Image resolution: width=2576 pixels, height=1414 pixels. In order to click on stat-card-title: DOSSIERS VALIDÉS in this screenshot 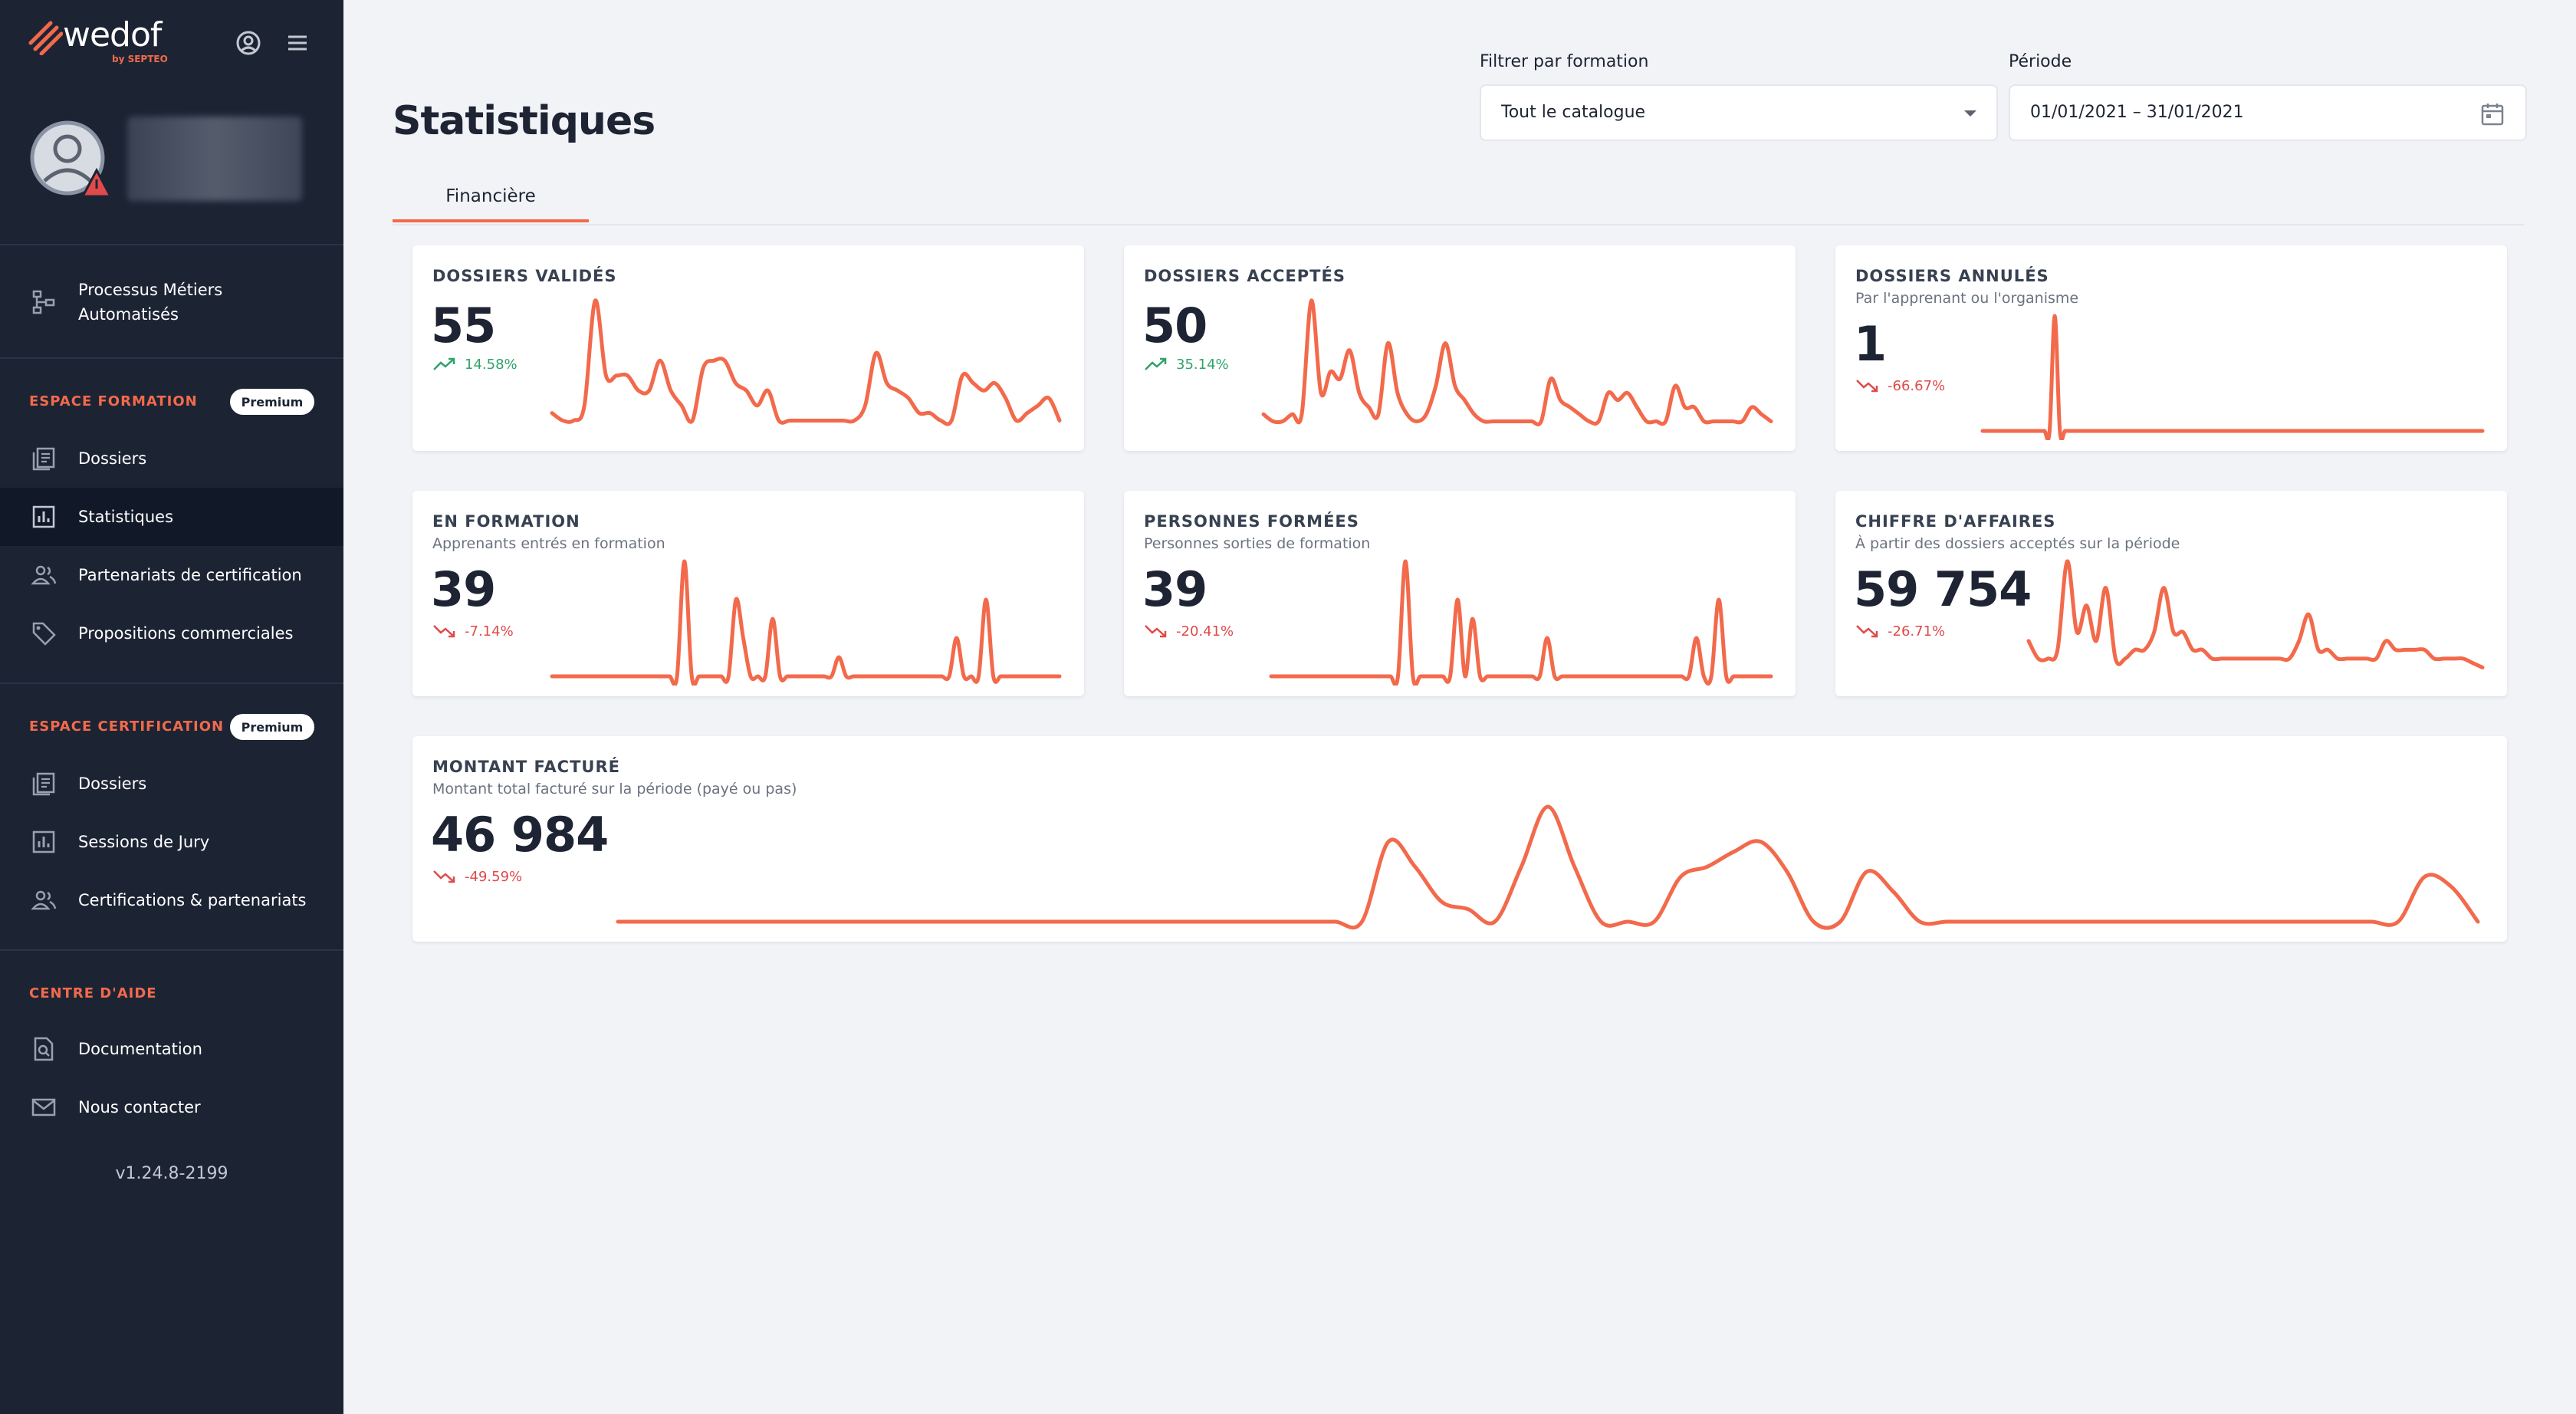, I will do `click(525, 276)`.